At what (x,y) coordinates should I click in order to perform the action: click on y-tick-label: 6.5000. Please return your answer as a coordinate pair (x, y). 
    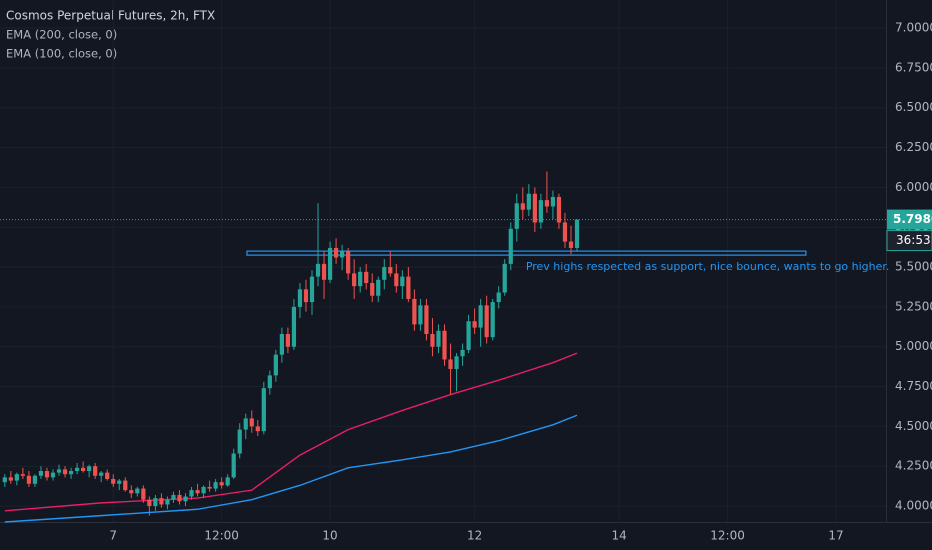
    Looking at the image, I should click on (913, 107).